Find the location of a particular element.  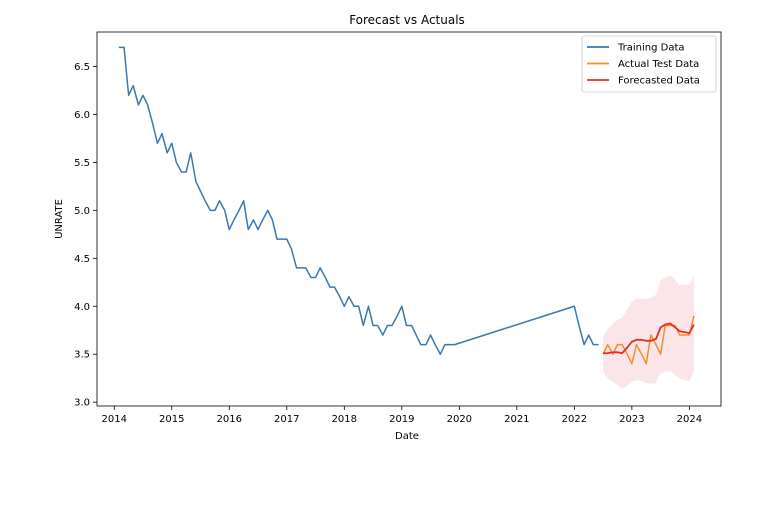

y-axis-label: UNRATE is located at coordinates (59, 219).